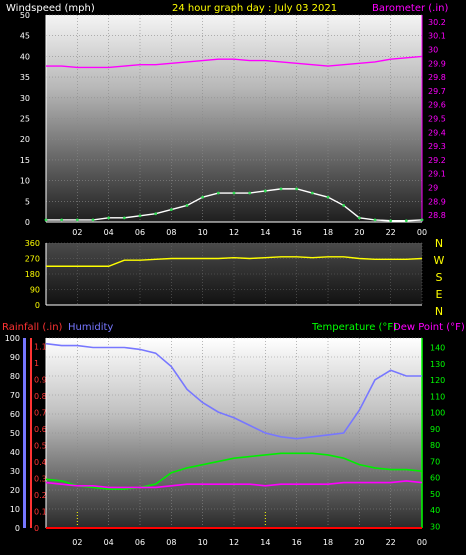  I want to click on barometer-tick-label: 29.8, so click(437, 77).